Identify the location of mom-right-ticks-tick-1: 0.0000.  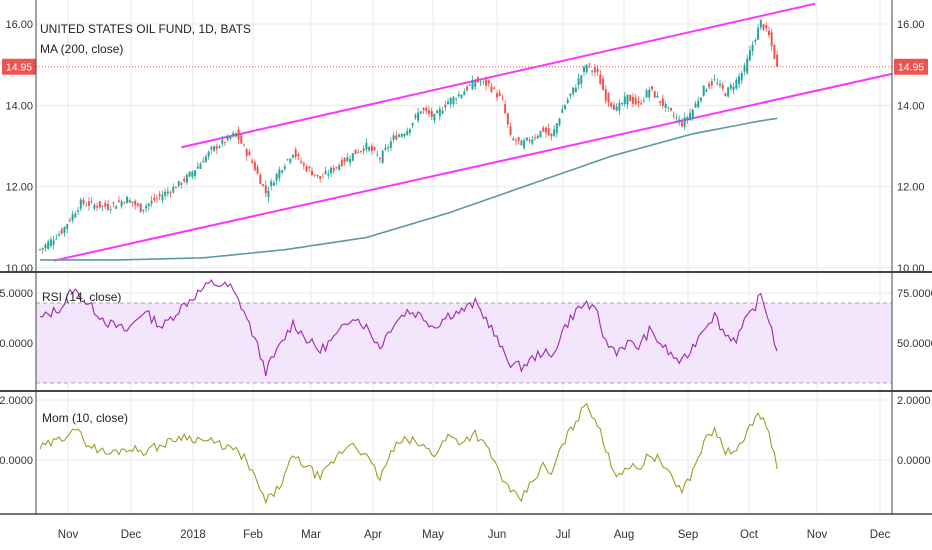
(914, 461).